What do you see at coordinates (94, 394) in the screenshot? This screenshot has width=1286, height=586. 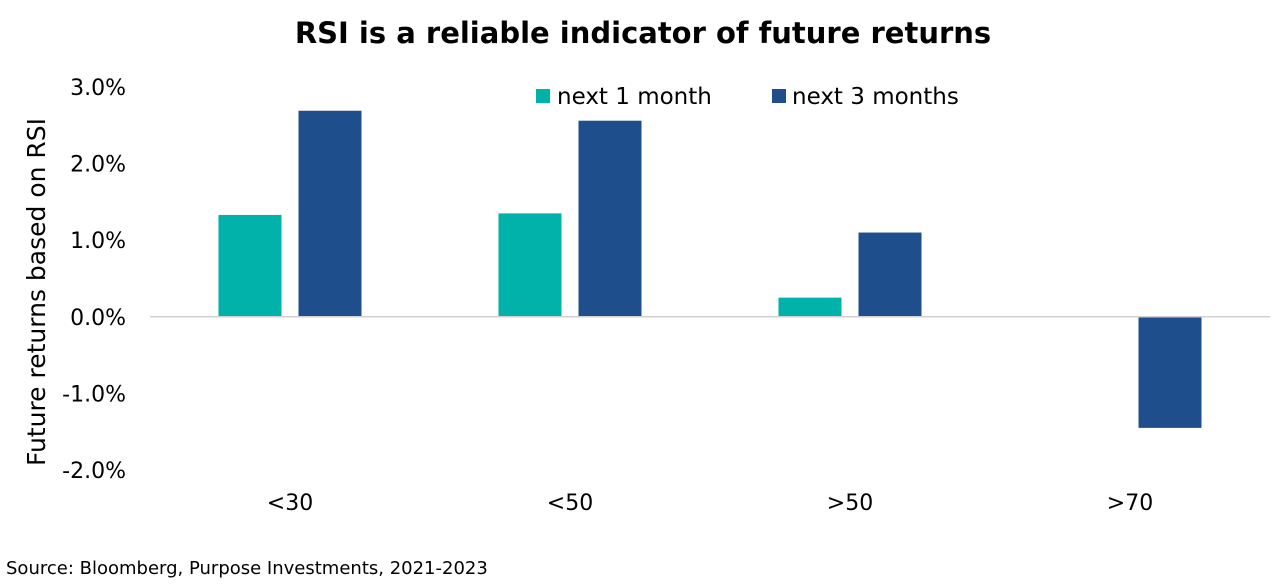 I see `y-tick-label: -1.0%` at bounding box center [94, 394].